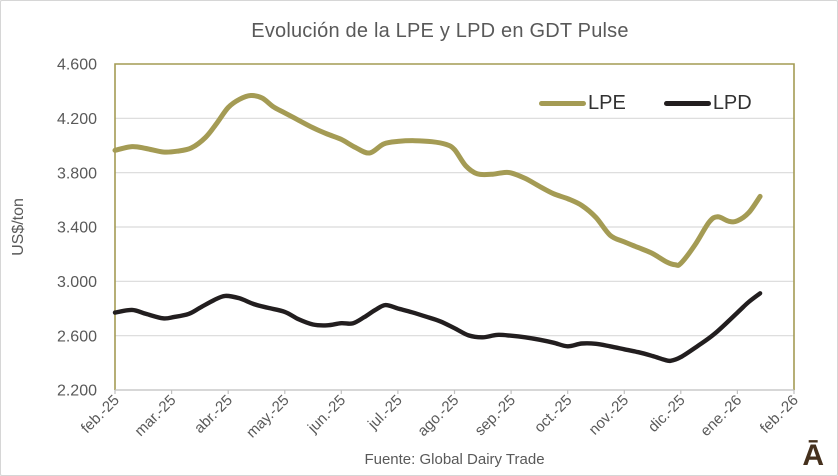 The height and width of the screenshot is (476, 838). Describe the element at coordinates (77, 336) in the screenshot. I see `y-tick-label: 2.600` at that location.